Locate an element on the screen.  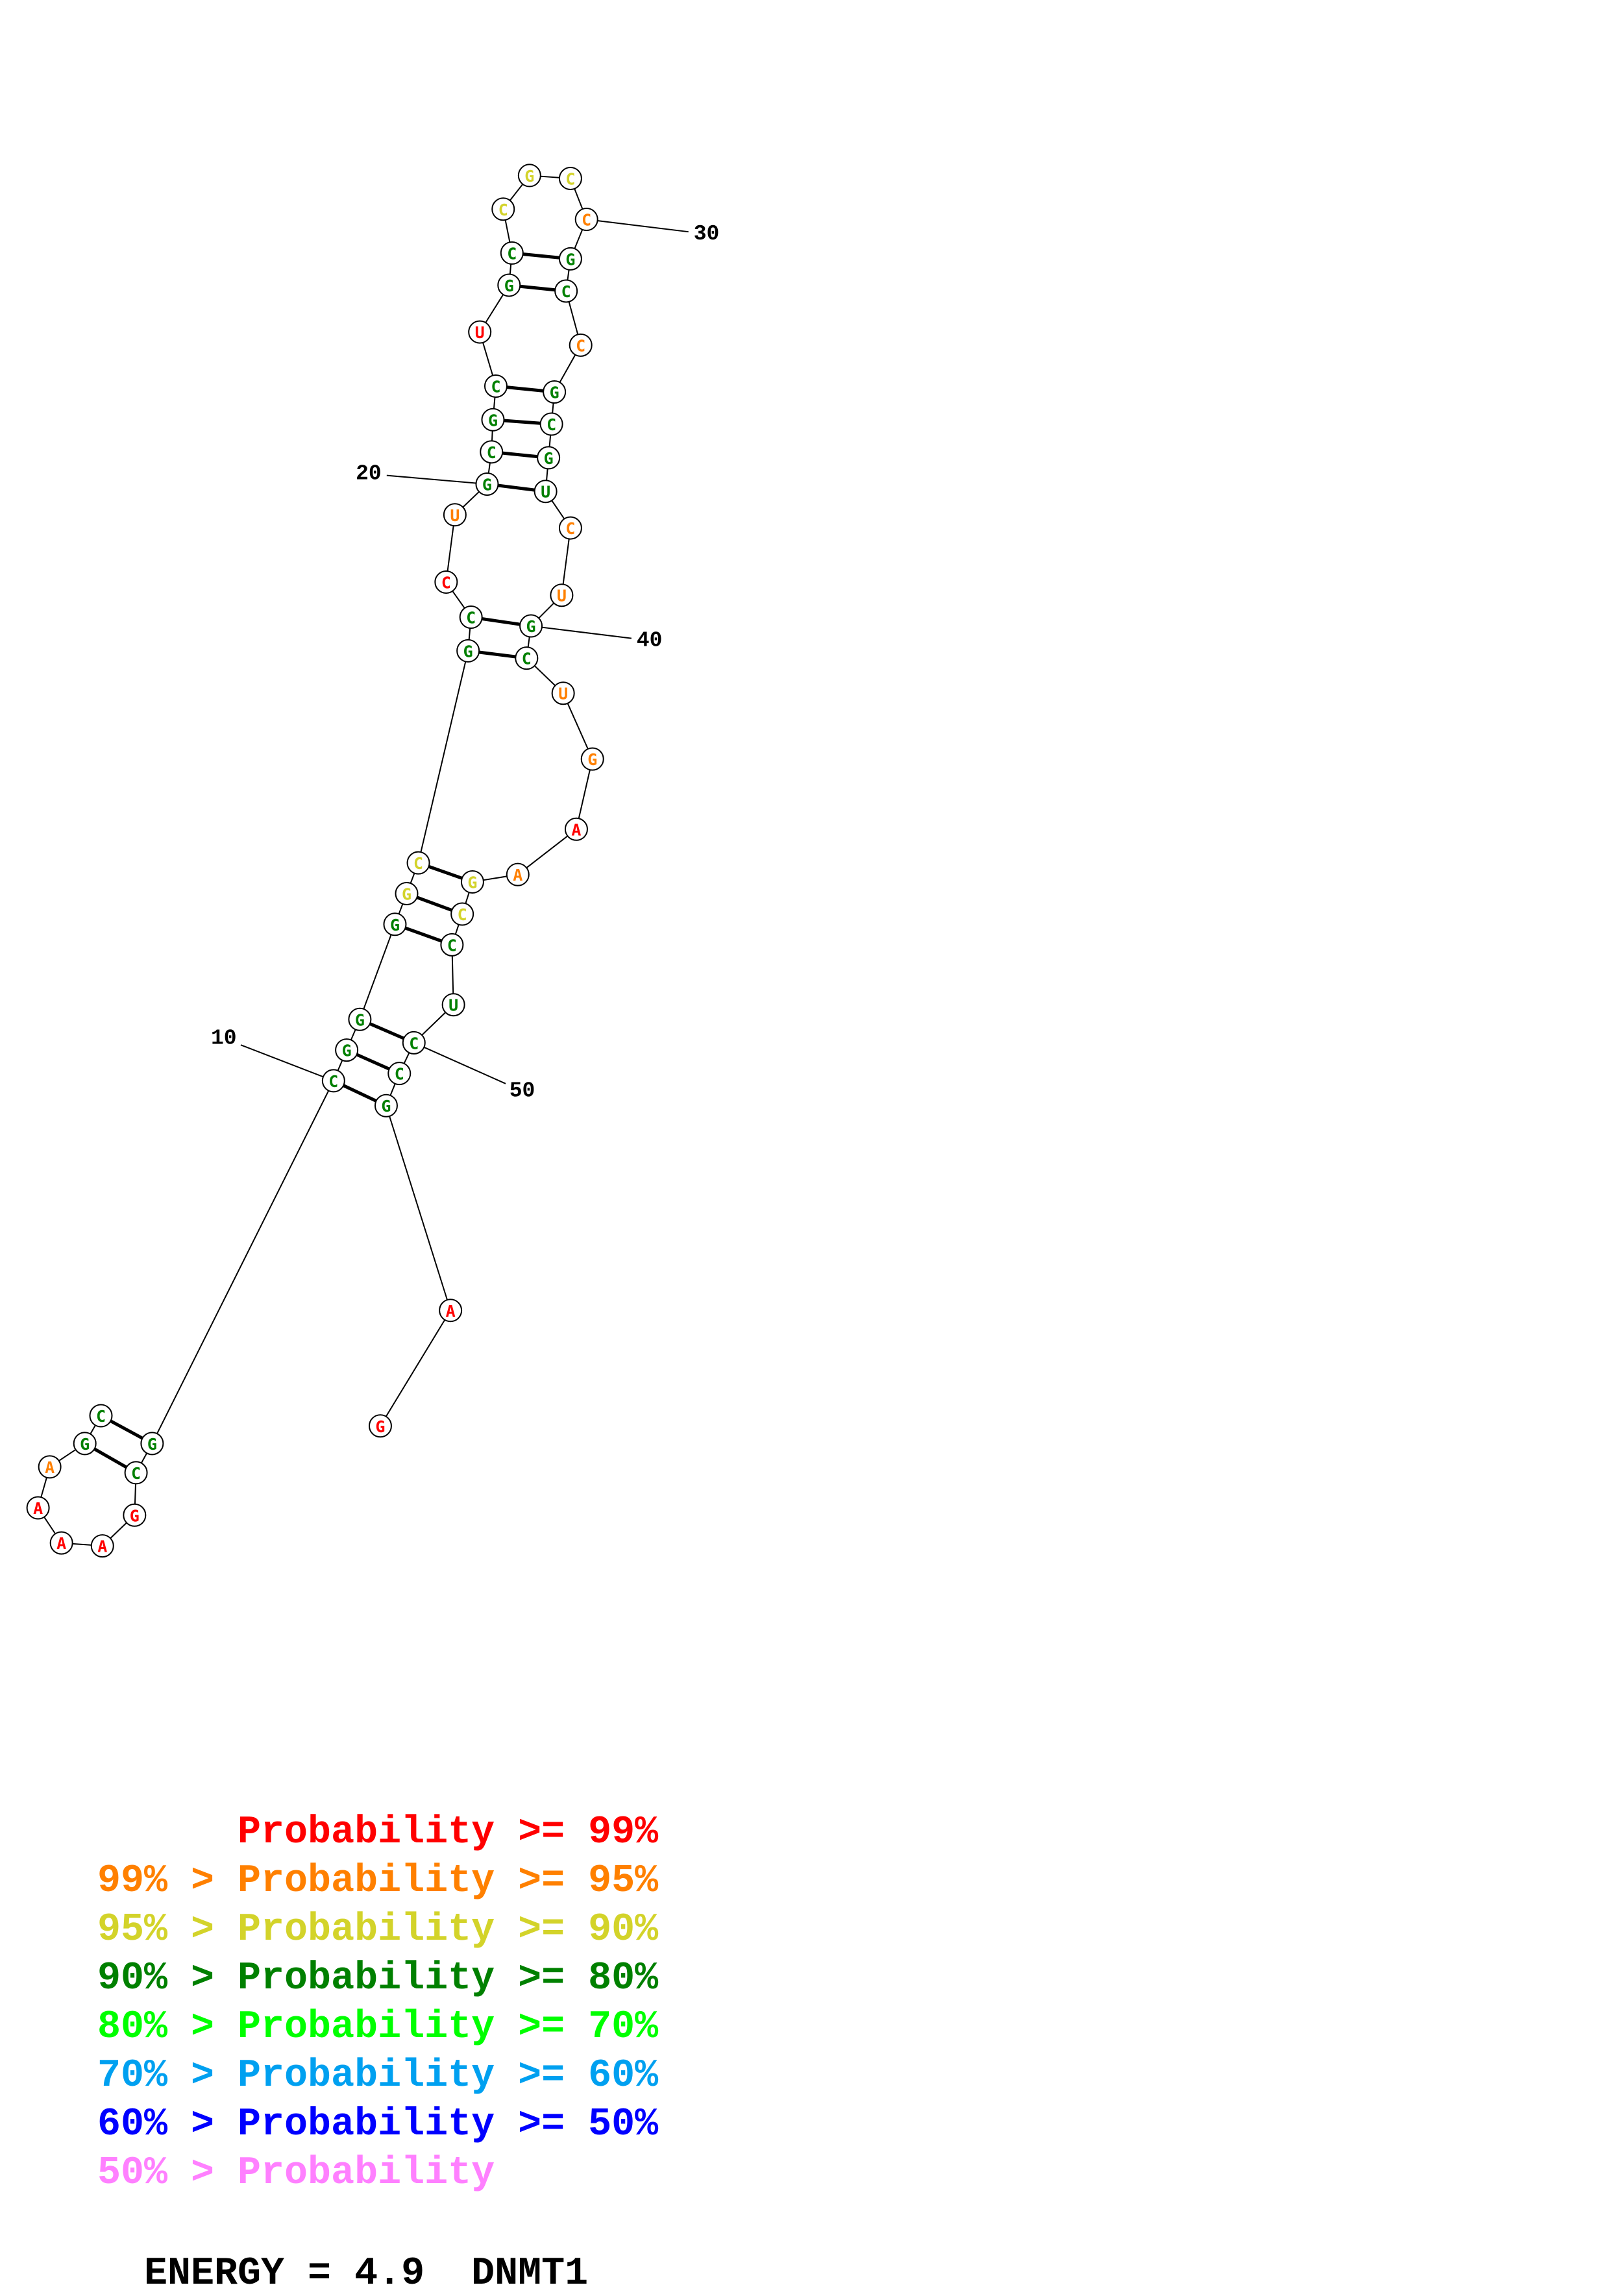
molecule-name: DNMT1 is located at coordinates (530, 2274).